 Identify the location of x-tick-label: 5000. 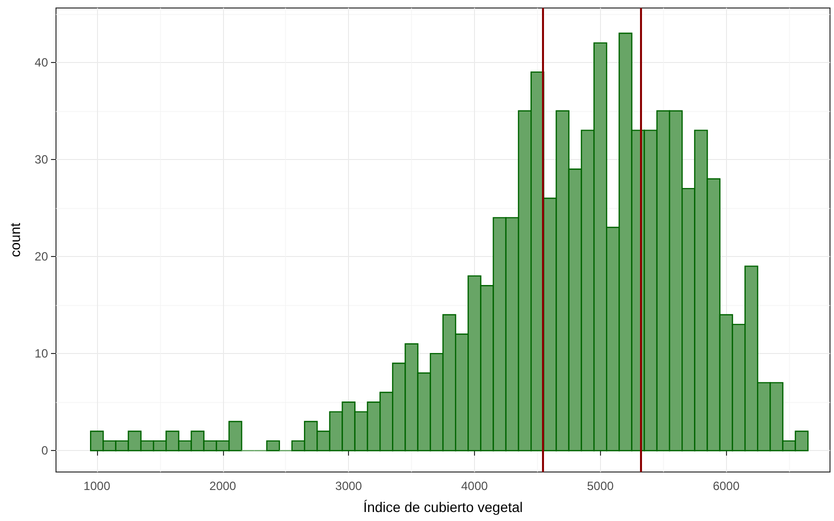
(600, 486).